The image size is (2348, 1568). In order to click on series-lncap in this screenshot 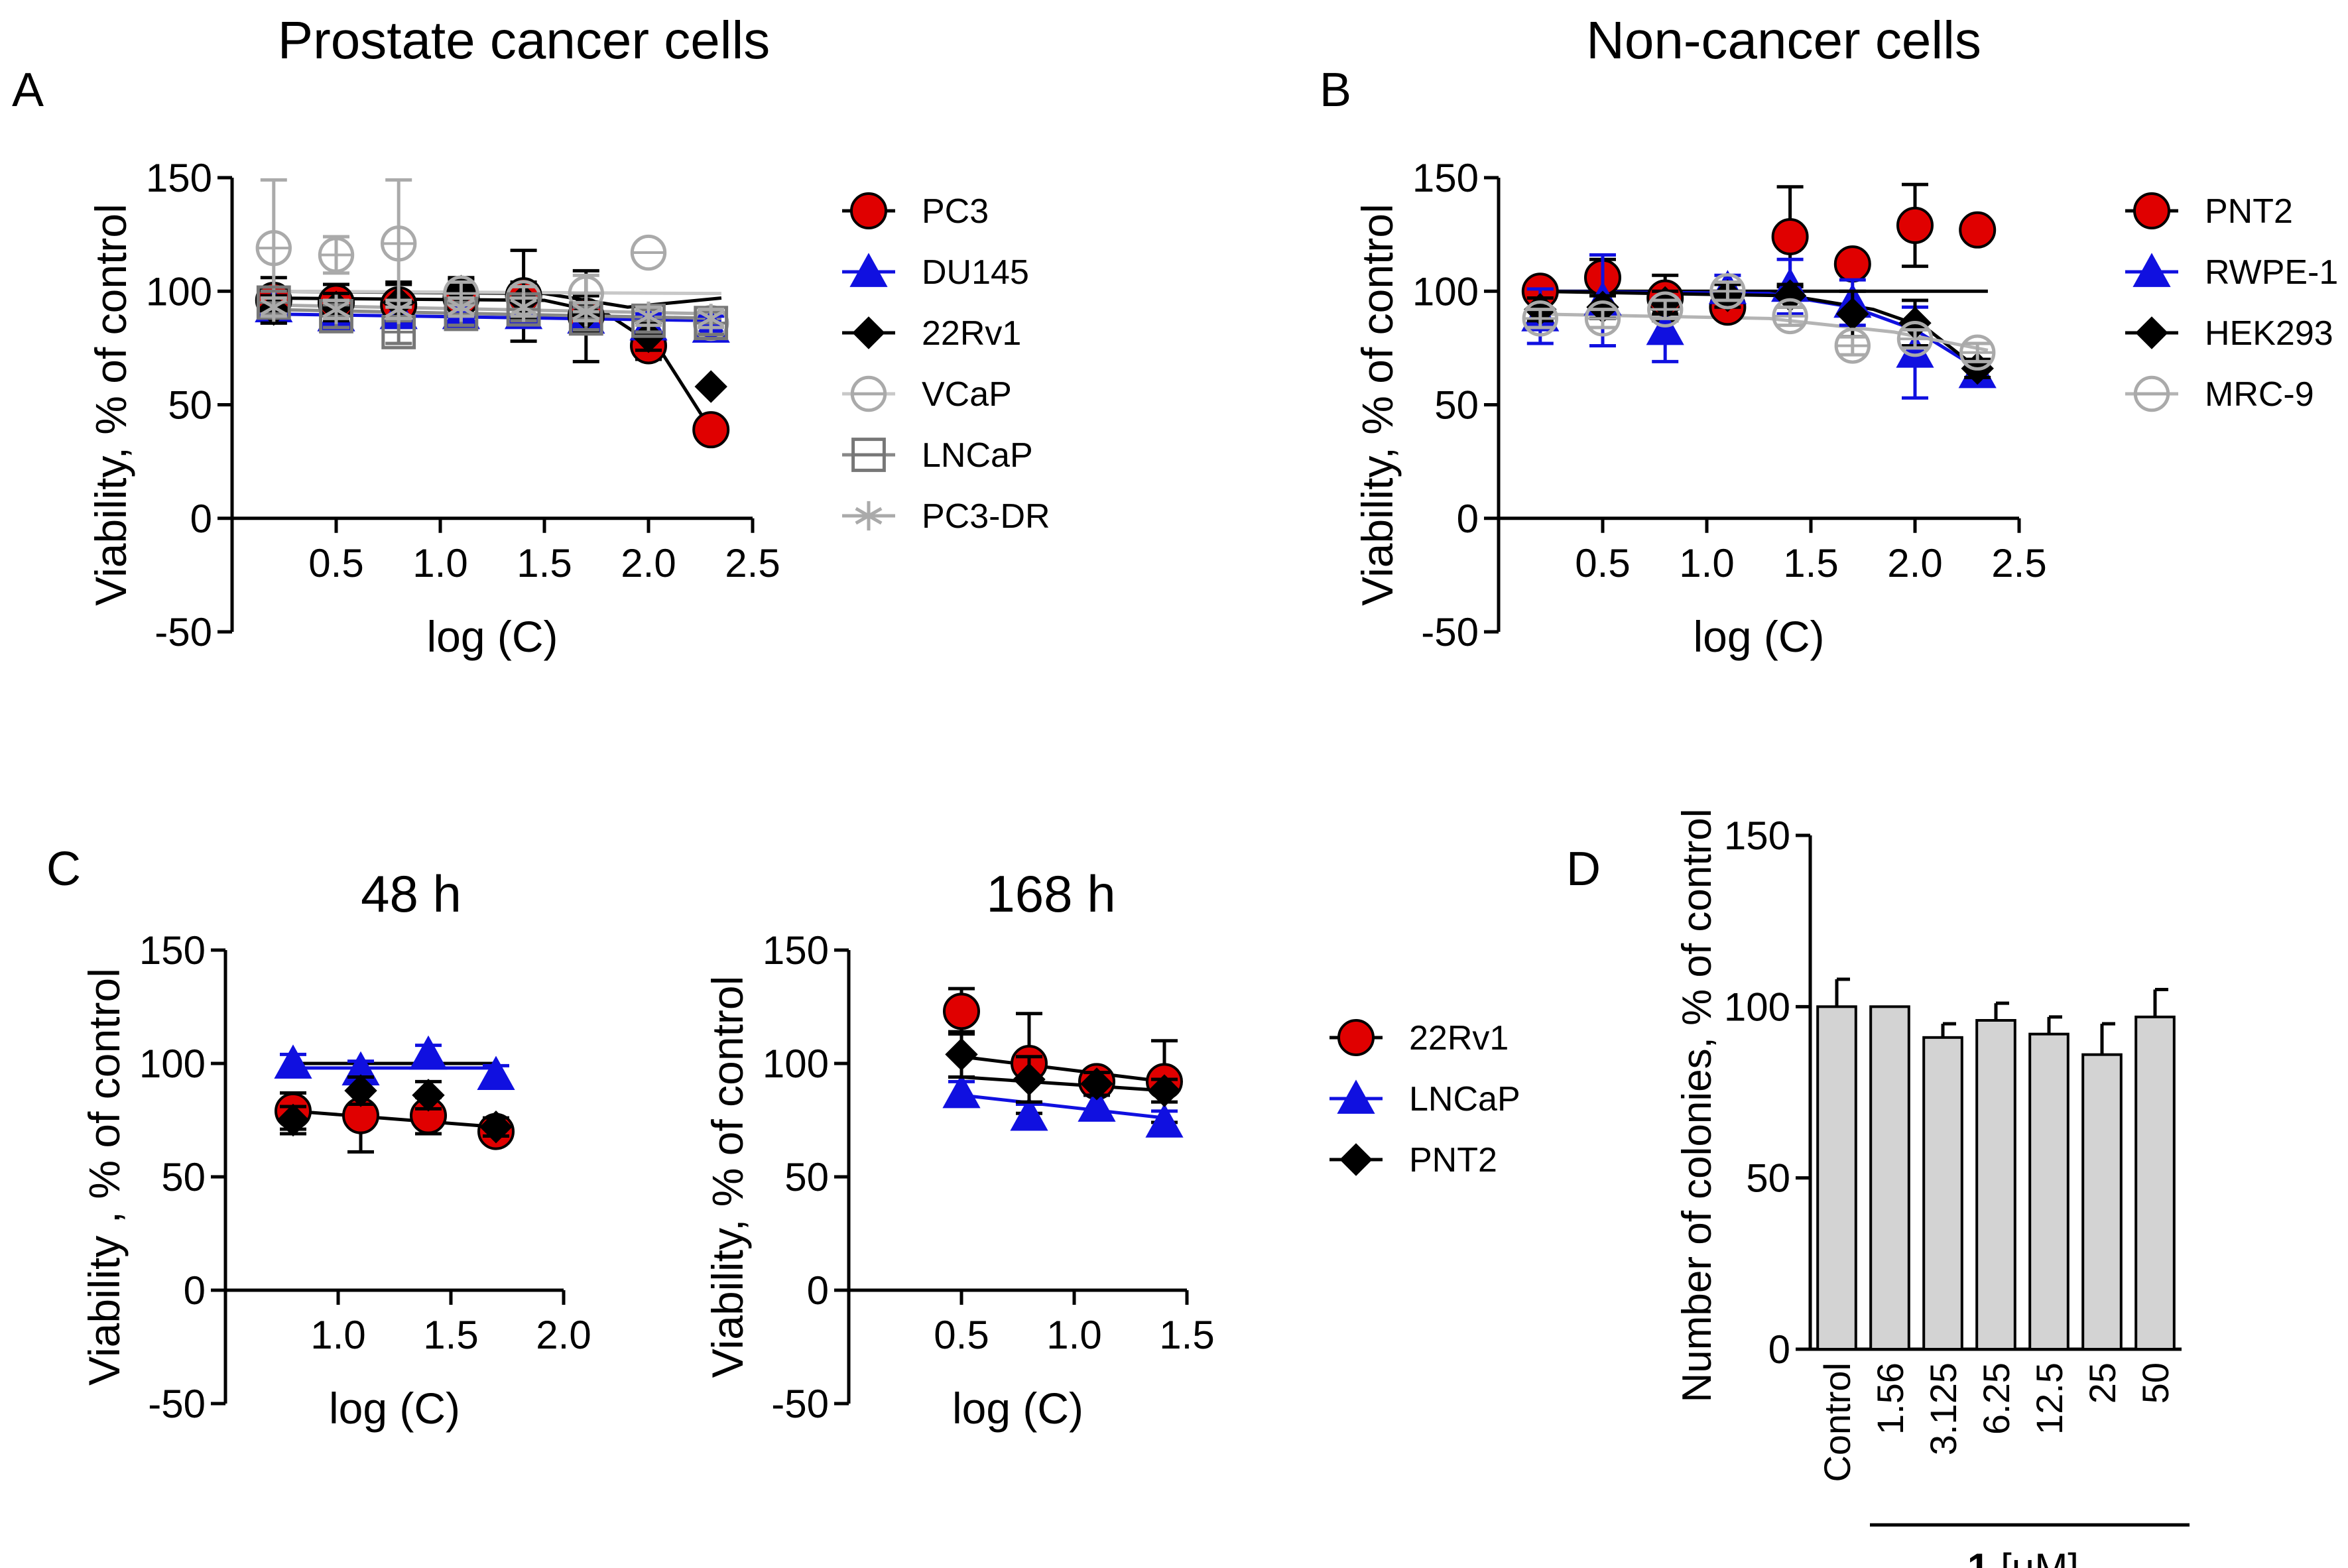, I will do `click(1063, 1105)`.